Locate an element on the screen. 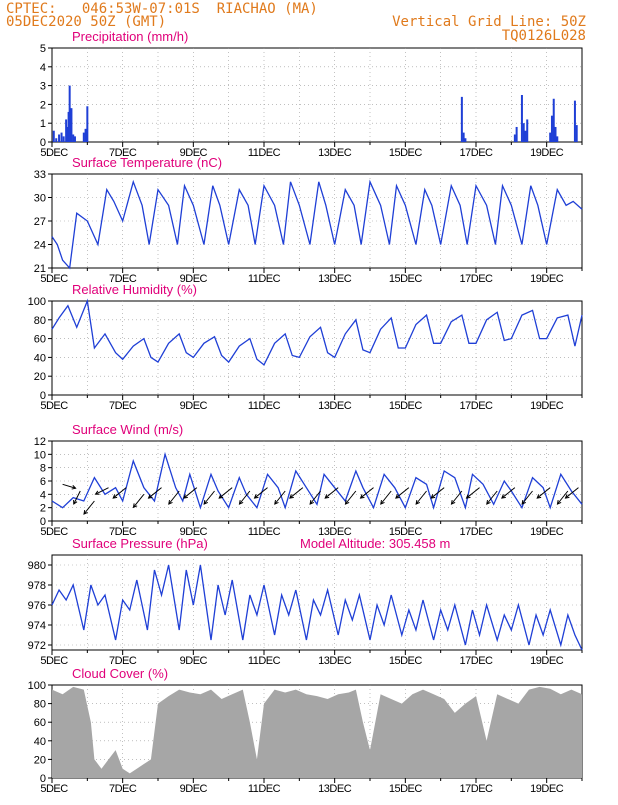  y-tick-label: 980 is located at coordinates (37, 566).